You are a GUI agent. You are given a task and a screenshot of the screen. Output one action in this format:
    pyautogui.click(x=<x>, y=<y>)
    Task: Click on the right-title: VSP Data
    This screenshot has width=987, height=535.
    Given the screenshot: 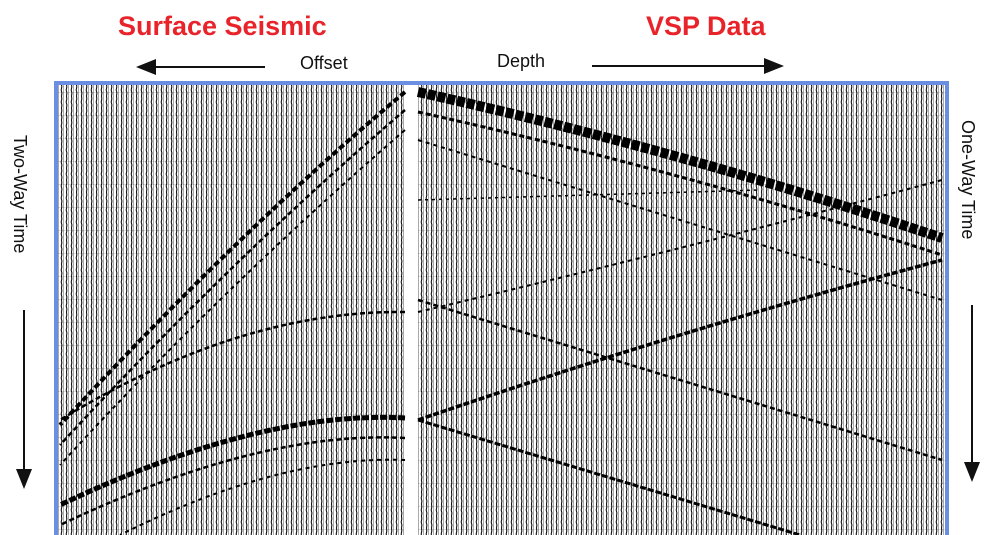 What is the action you would take?
    pyautogui.click(x=706, y=26)
    